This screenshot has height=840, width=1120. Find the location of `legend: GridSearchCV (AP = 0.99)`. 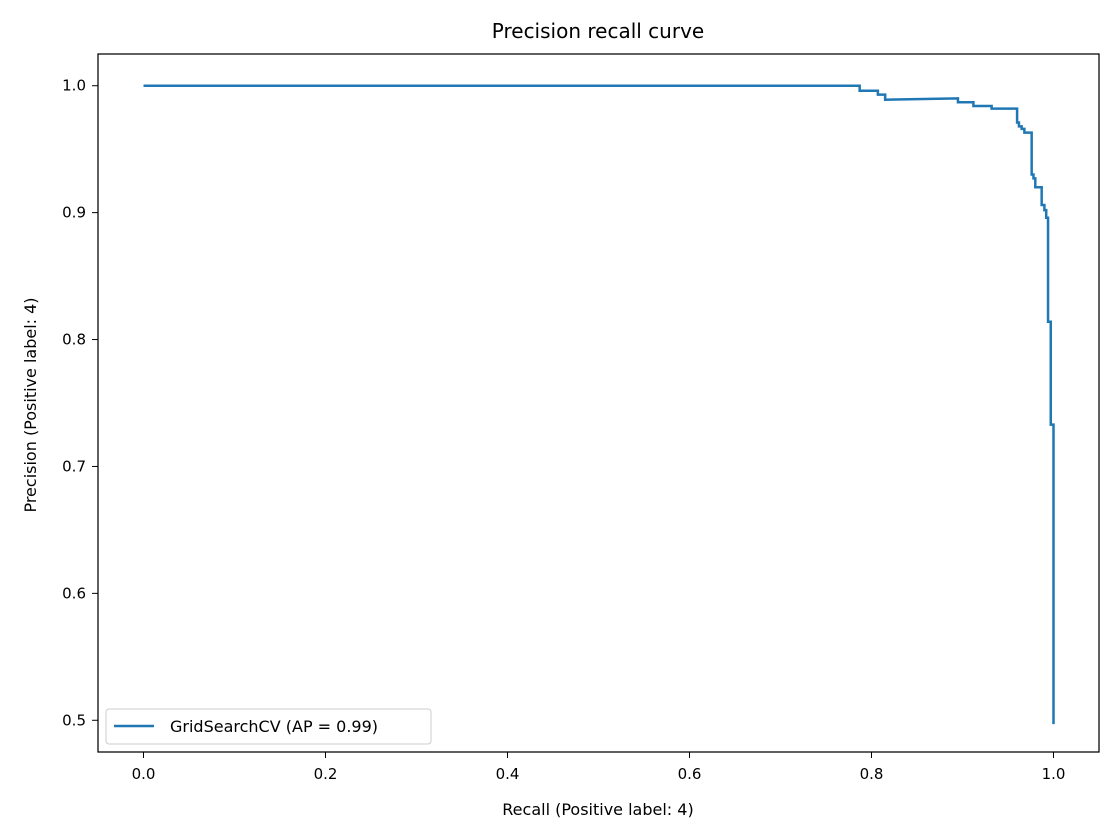

legend: GridSearchCV (AP = 0.99) is located at coordinates (268, 726).